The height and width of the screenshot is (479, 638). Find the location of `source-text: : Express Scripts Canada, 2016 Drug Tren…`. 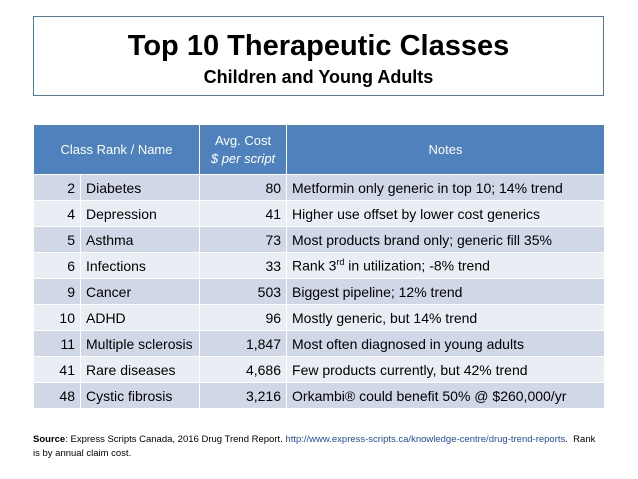

source-text: : Express Scripts Canada, 2016 Drug Tren… is located at coordinates (175, 439).